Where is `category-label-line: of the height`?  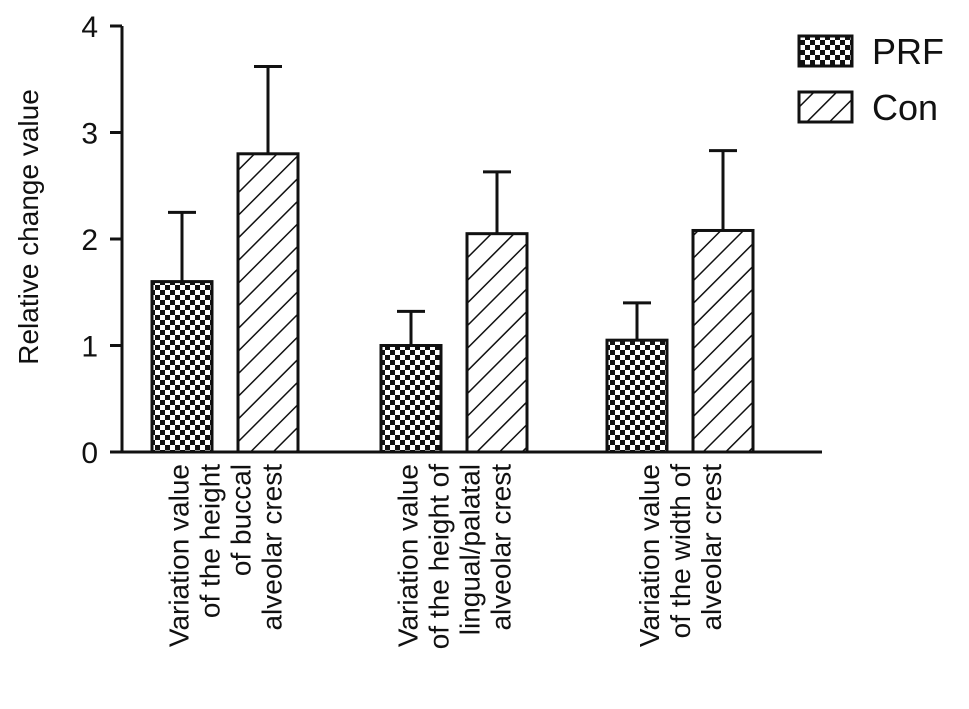 category-label-line: of the height is located at coordinates (210, 541).